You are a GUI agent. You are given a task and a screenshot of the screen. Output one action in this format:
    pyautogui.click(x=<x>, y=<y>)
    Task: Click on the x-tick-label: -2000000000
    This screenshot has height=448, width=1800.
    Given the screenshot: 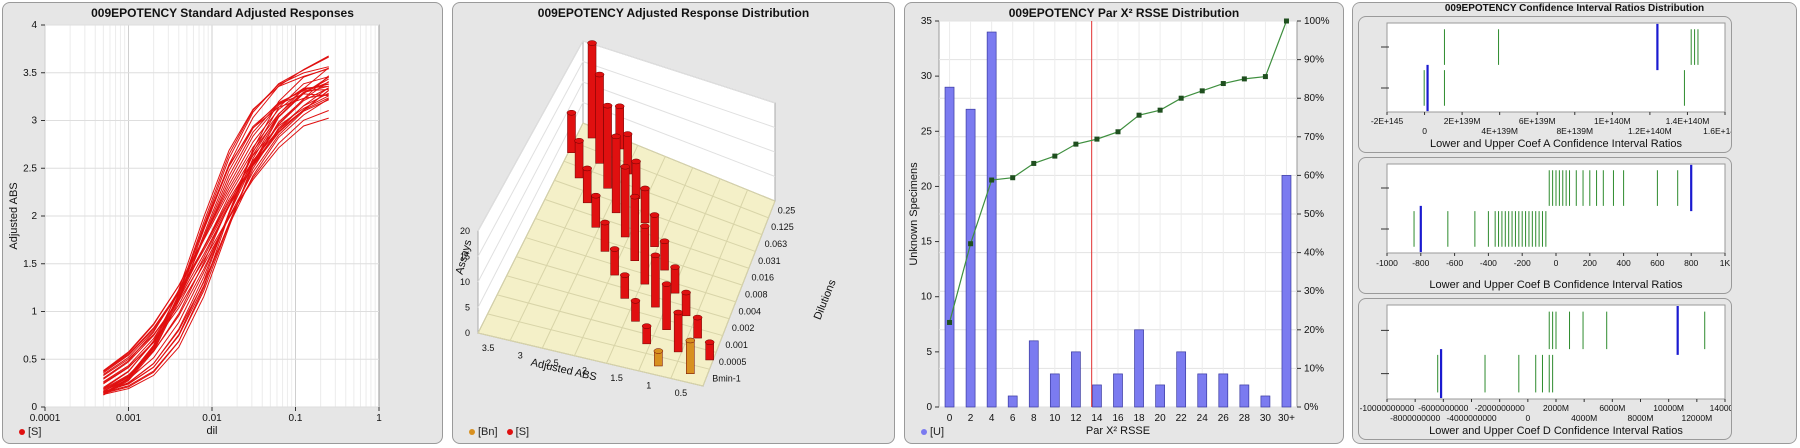 What is the action you would take?
    pyautogui.click(x=1500, y=408)
    